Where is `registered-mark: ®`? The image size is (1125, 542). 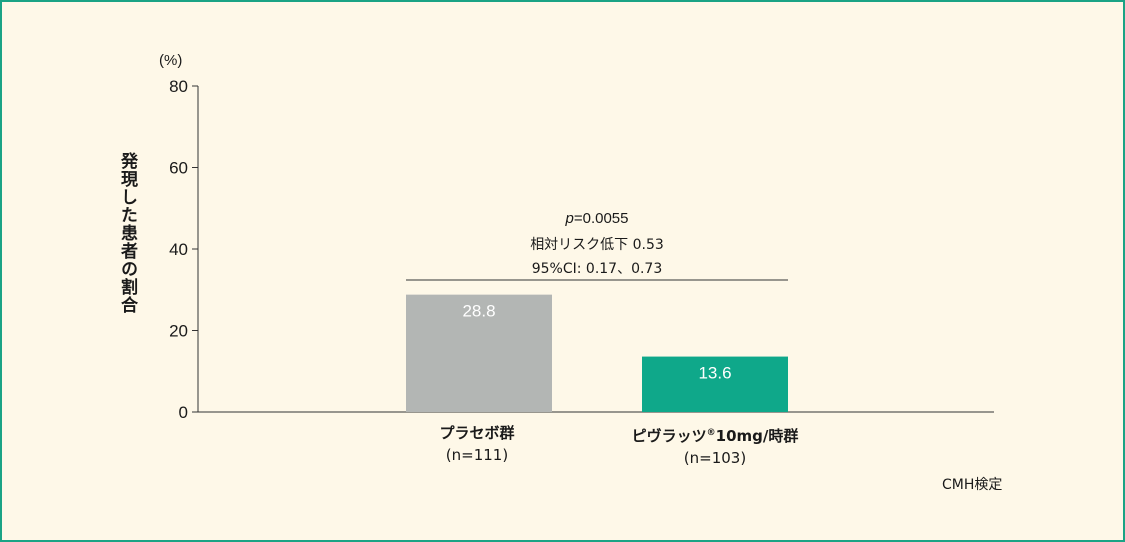 registered-mark: ® is located at coordinates (711, 433).